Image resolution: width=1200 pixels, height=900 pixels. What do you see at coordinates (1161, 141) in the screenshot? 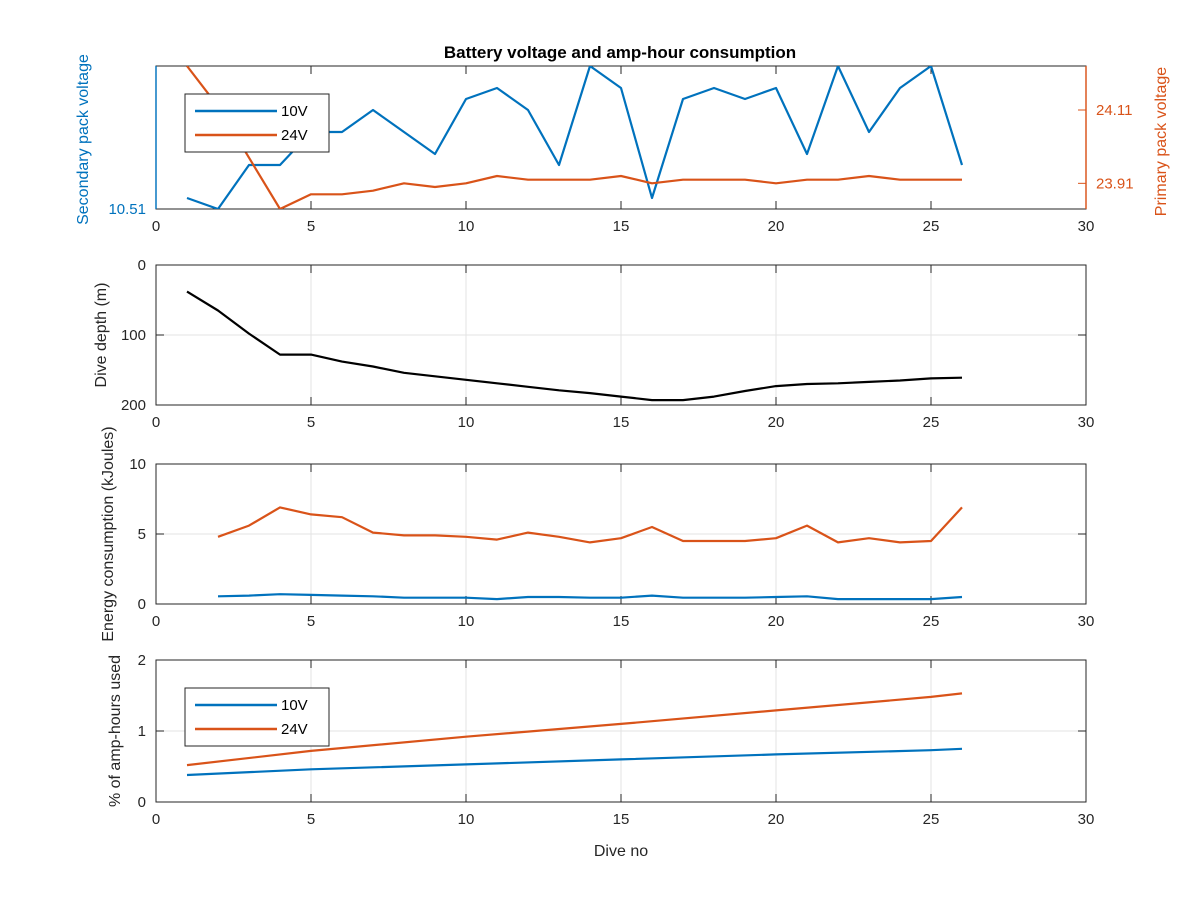
I see `y-axis-label-right: Primary pack voltage` at bounding box center [1161, 141].